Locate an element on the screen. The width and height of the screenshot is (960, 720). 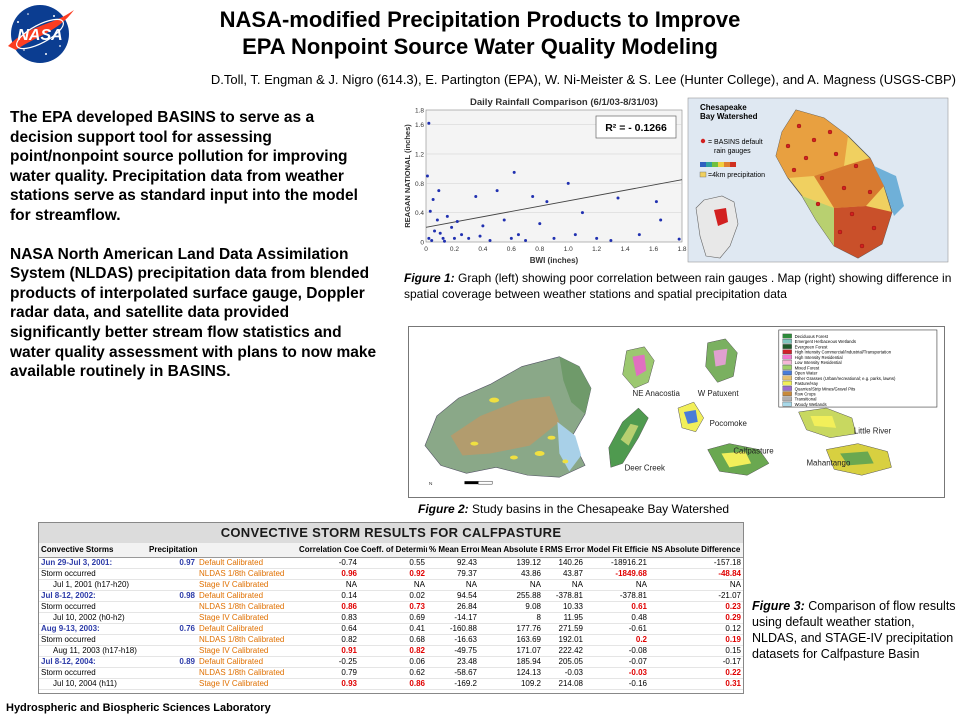
us-inset-map is located at coordinates (717, 227).